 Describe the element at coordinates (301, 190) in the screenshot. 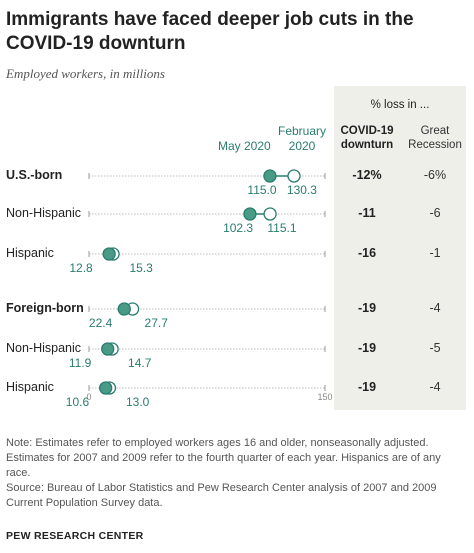

I see `february-value-label: 130.3` at that location.